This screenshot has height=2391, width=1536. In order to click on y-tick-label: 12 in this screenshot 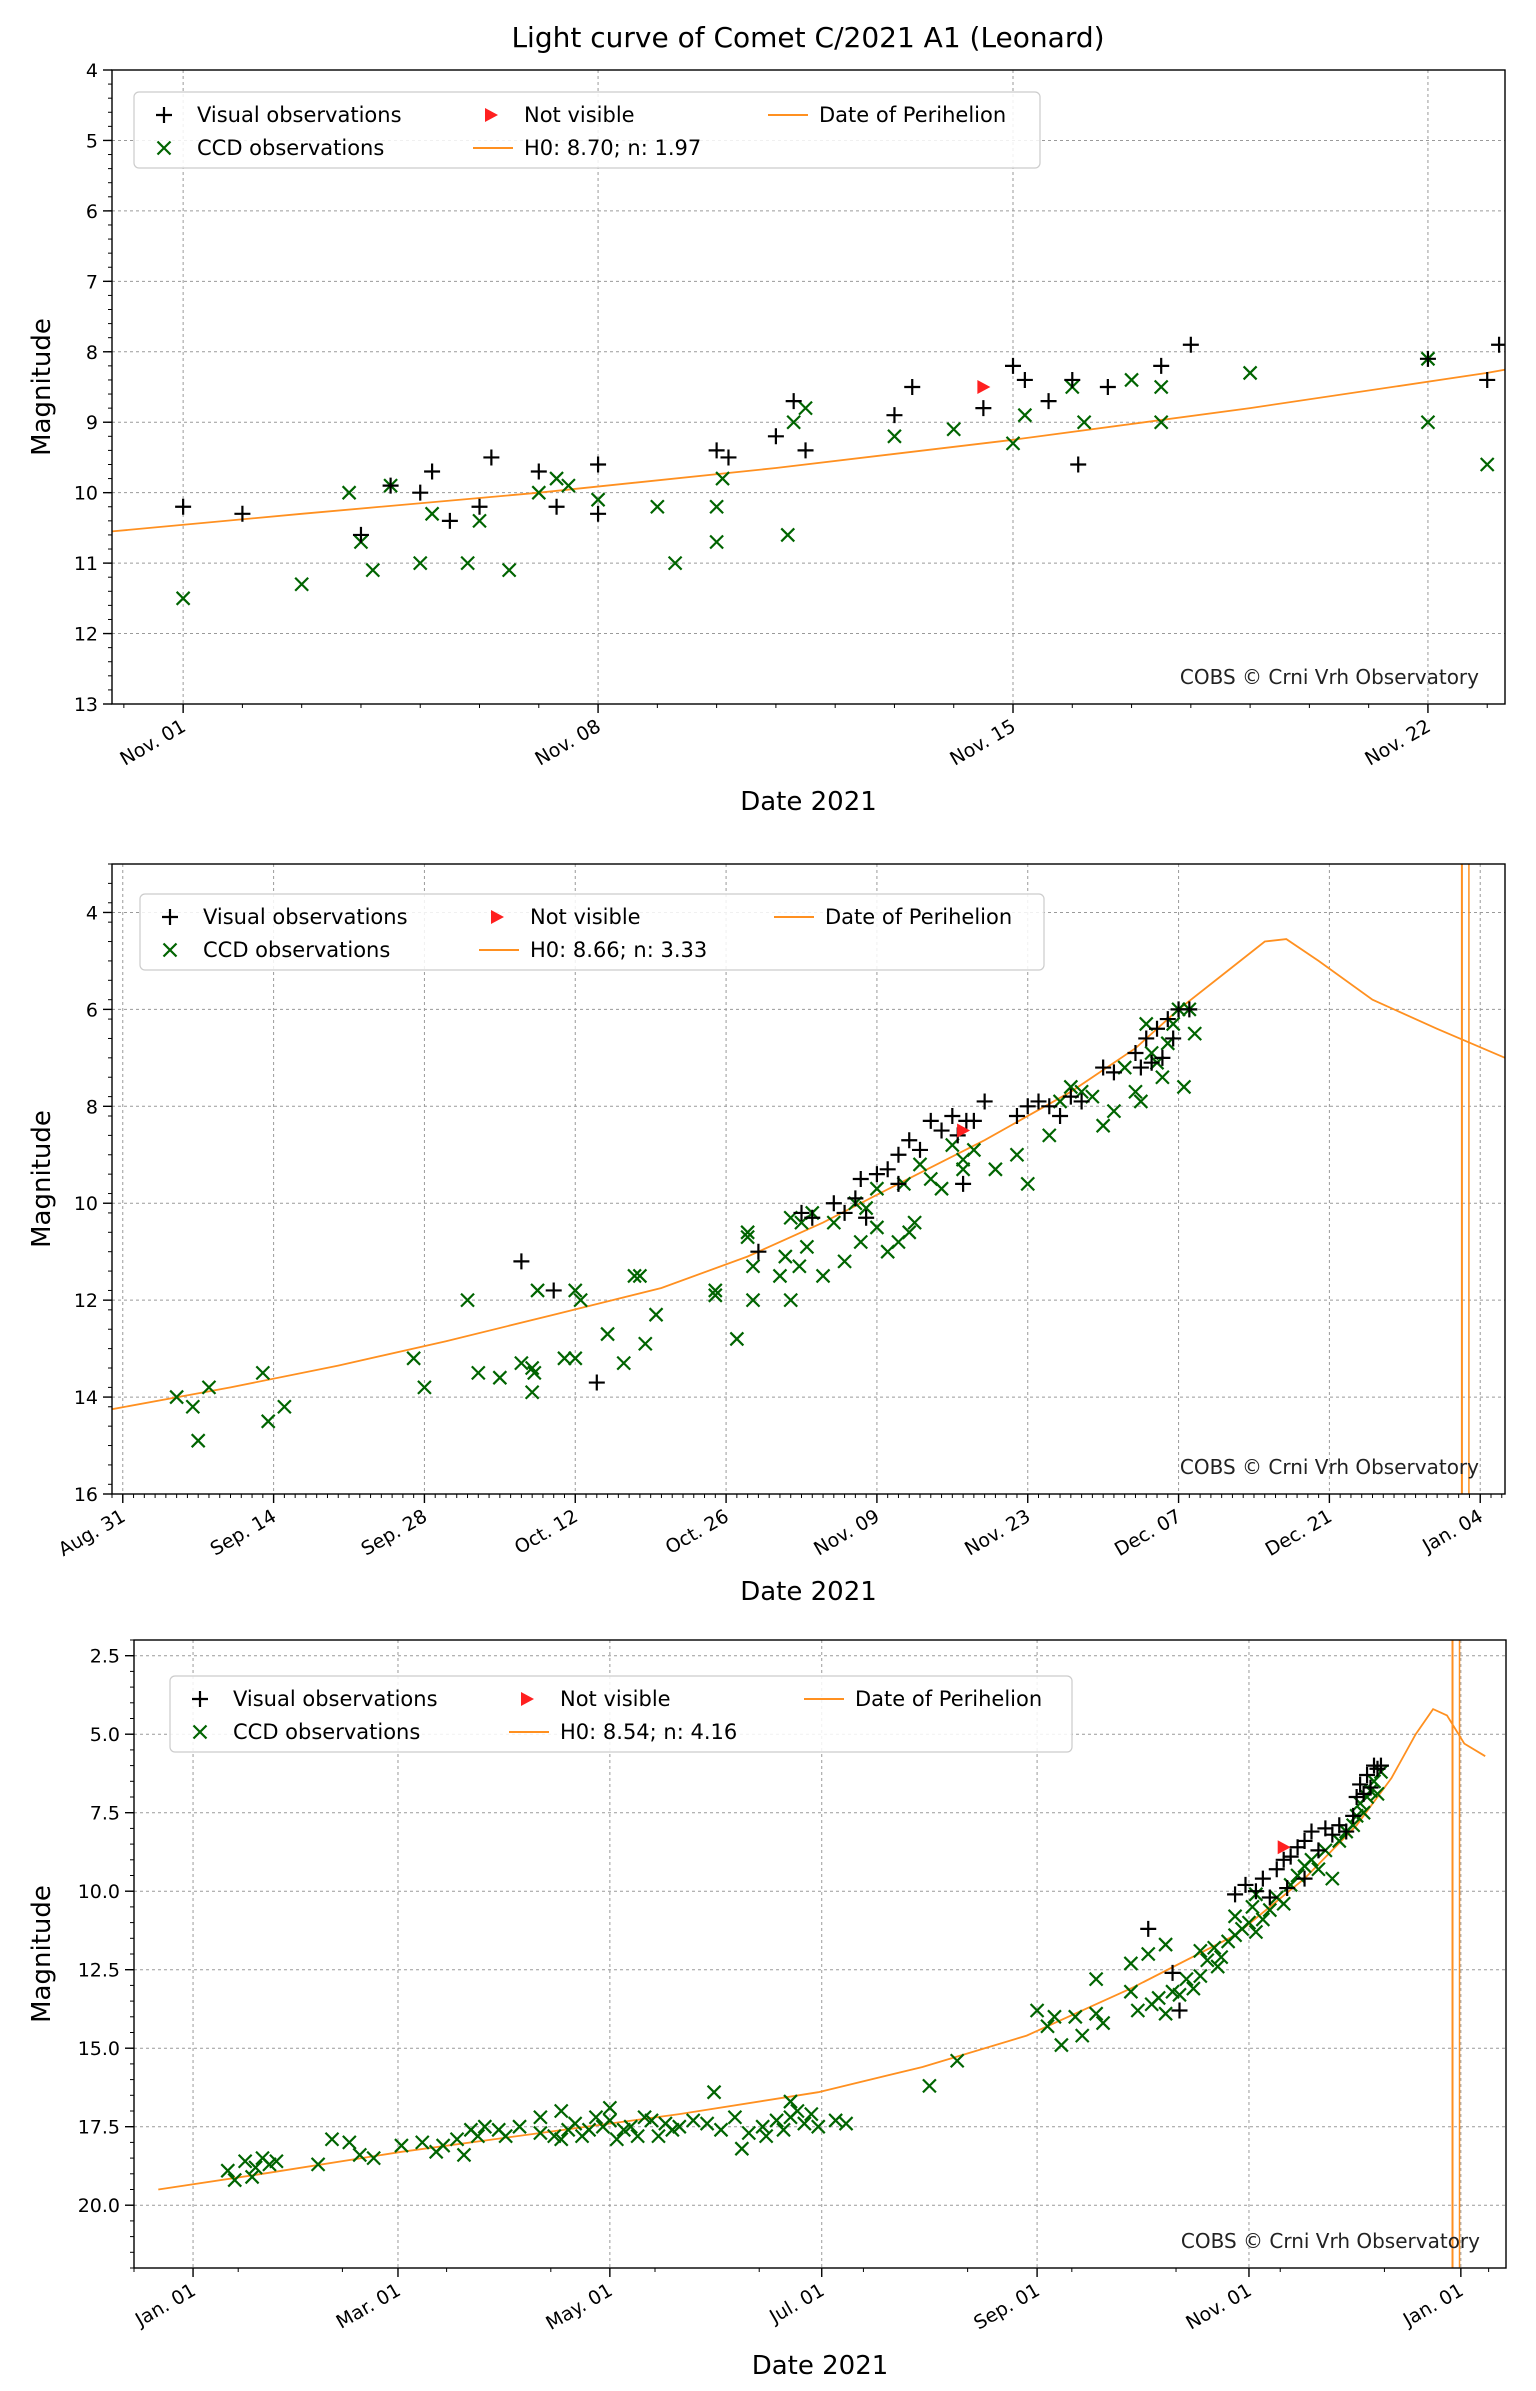, I will do `click(86, 1301)`.